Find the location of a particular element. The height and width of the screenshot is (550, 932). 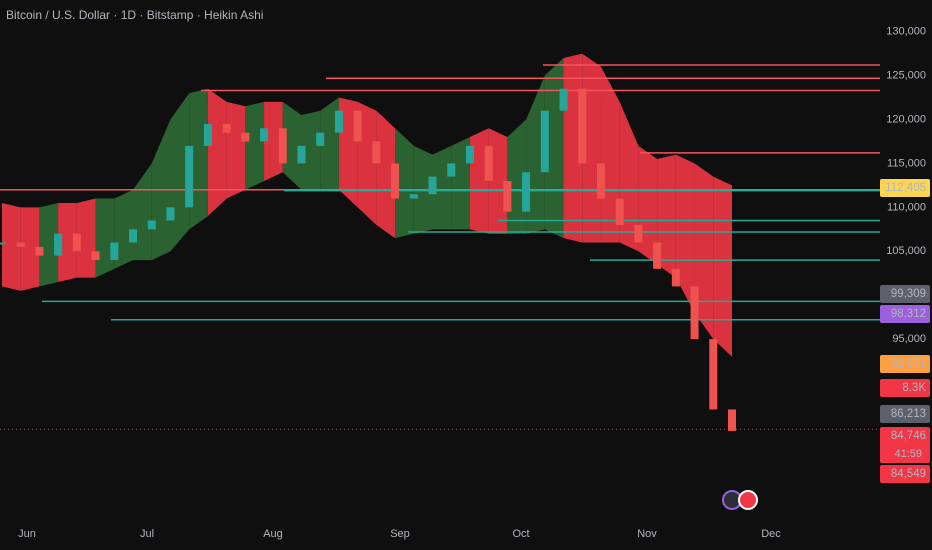

price-label: 84,746 is located at coordinates (908, 436).